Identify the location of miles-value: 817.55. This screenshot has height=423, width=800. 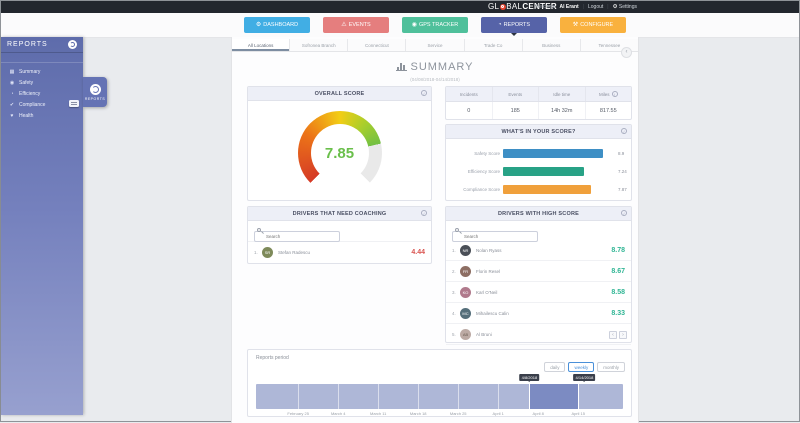
(608, 110).